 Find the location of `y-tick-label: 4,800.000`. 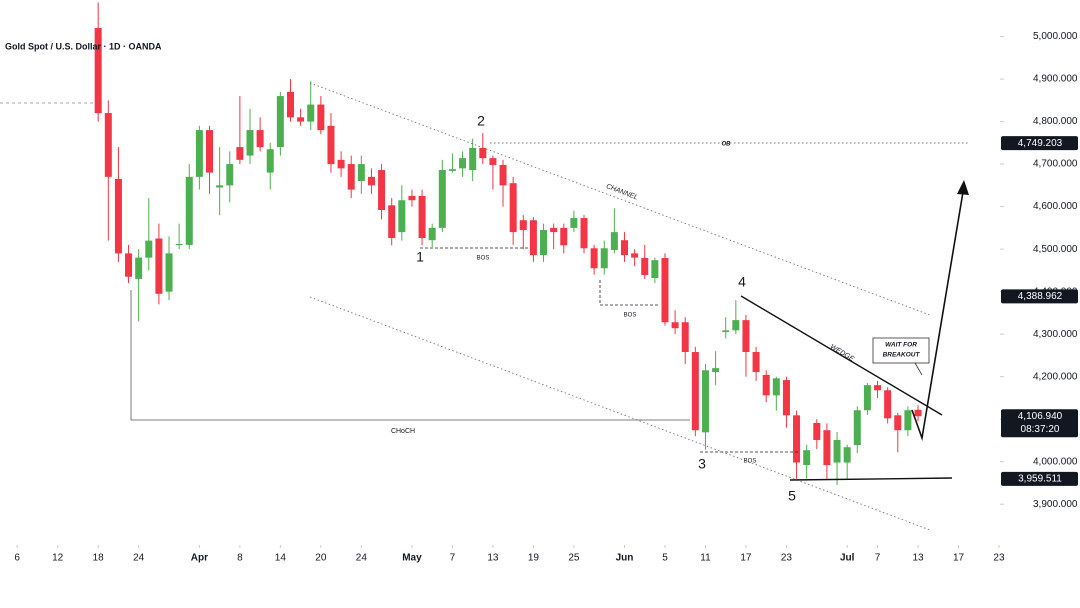

y-tick-label: 4,800.000 is located at coordinates (1055, 121).